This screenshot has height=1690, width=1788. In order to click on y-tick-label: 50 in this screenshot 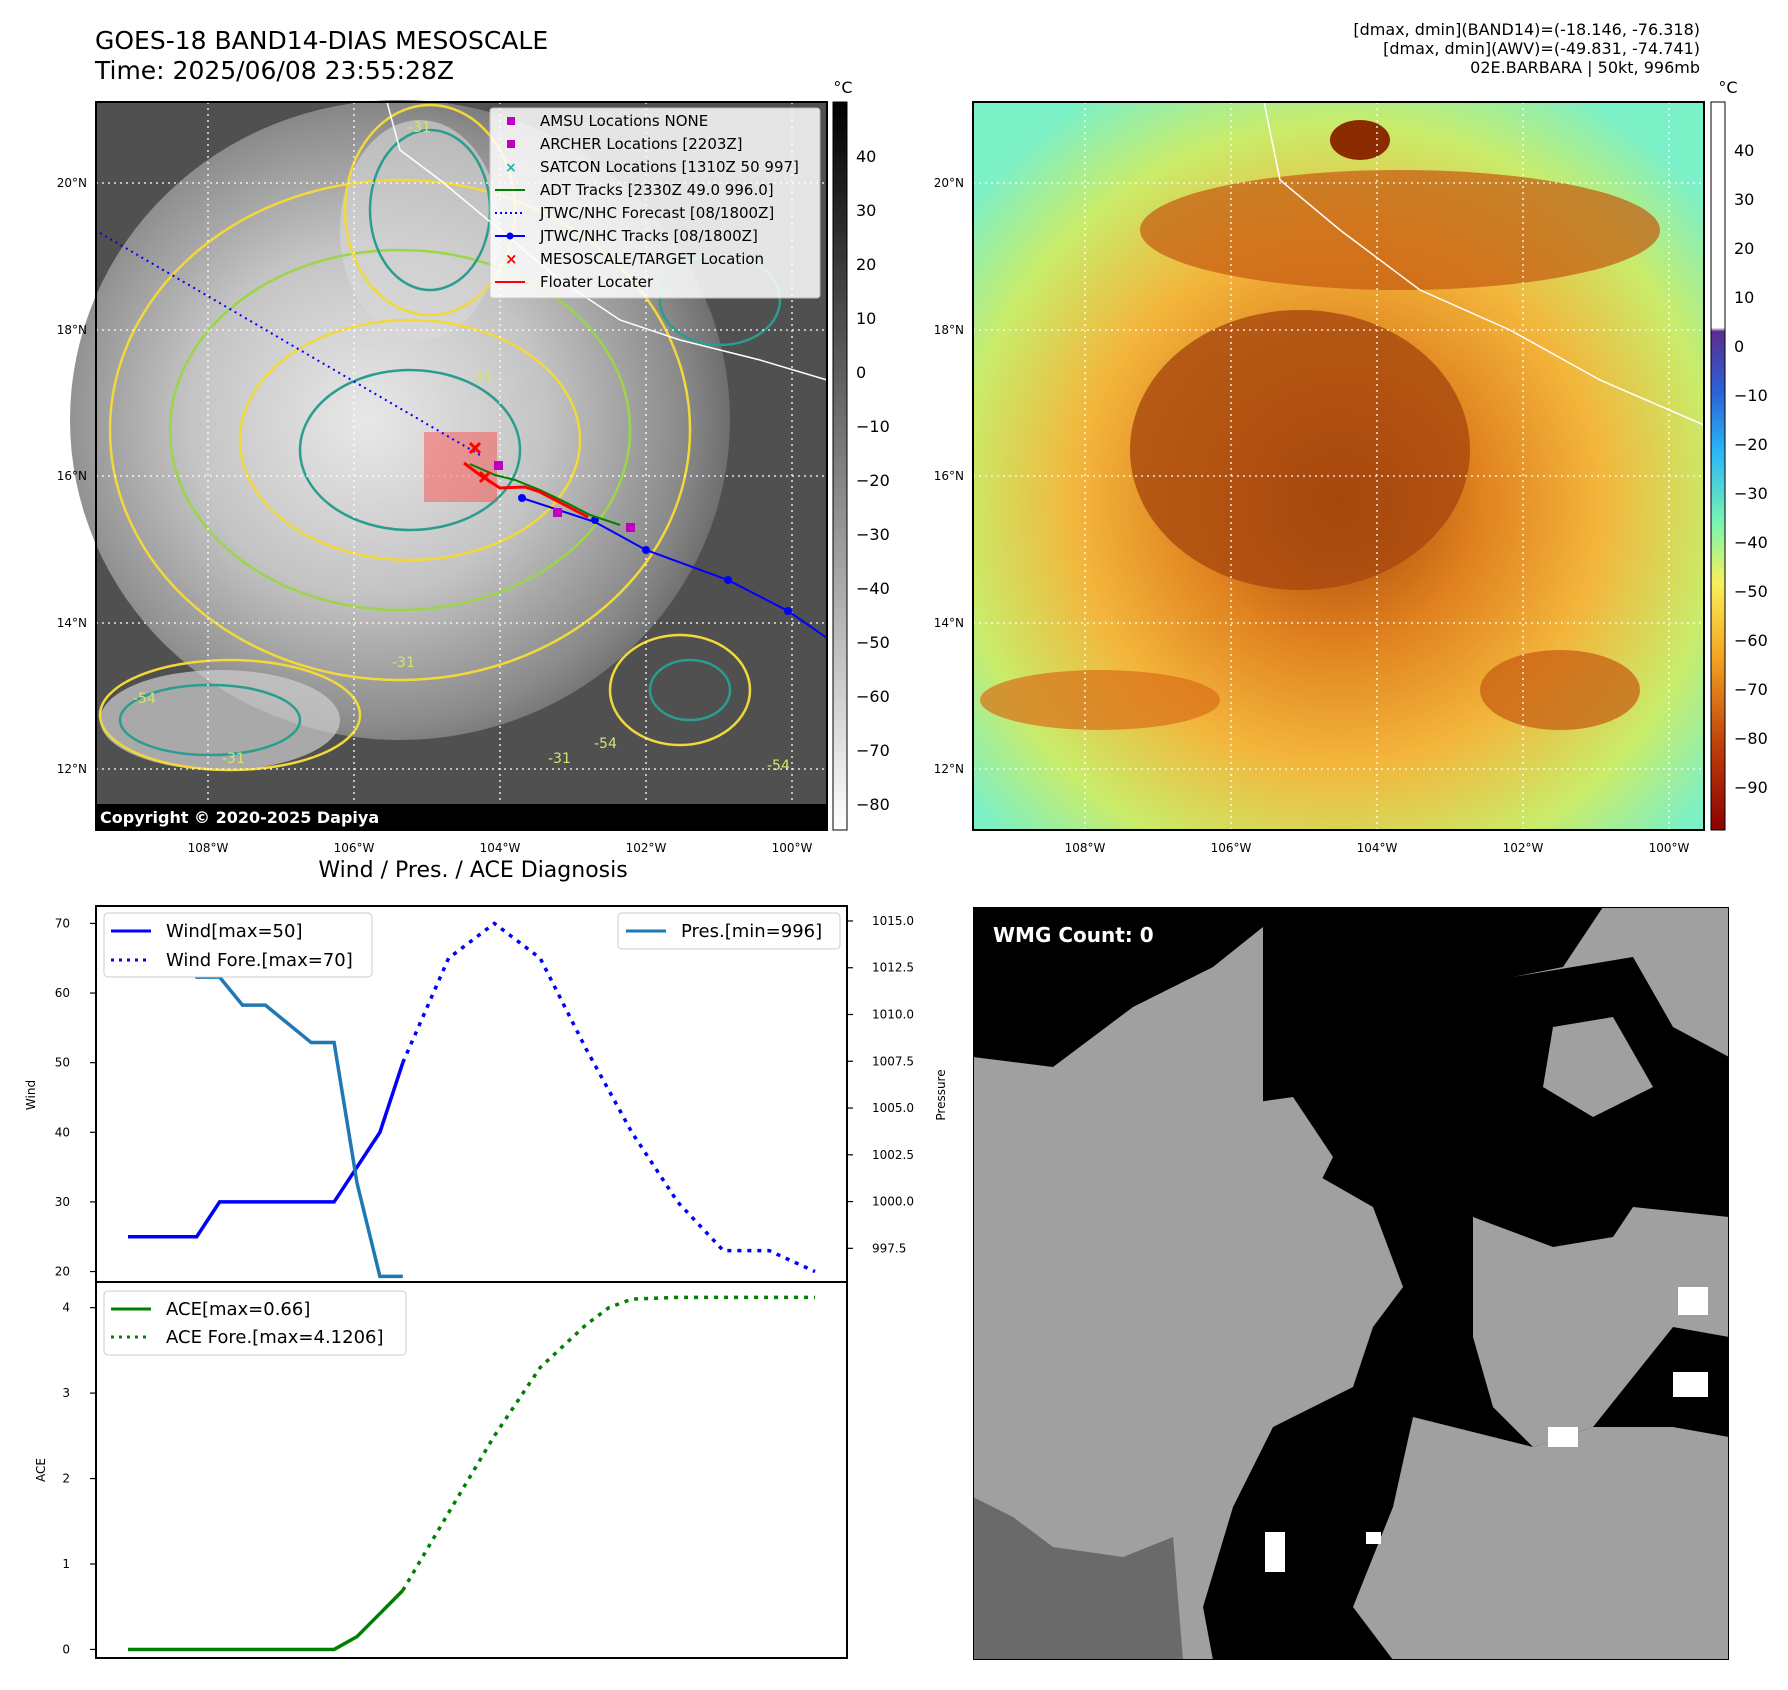, I will do `click(62, 1063)`.